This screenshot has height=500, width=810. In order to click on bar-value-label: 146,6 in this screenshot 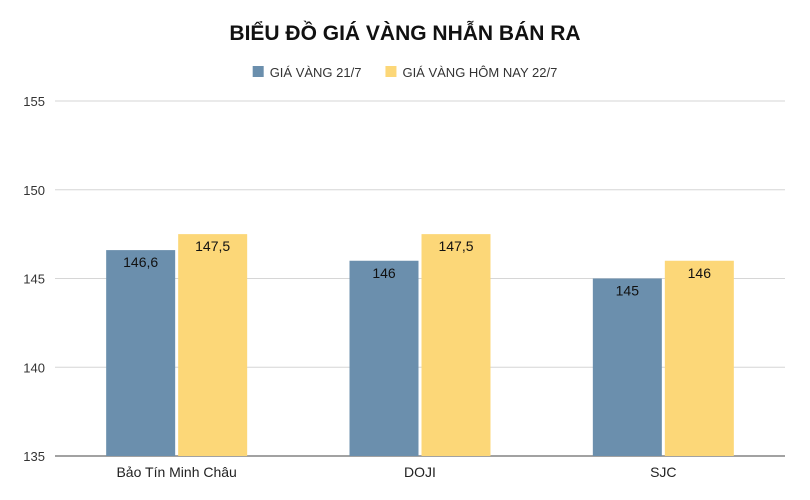, I will do `click(140, 262)`.